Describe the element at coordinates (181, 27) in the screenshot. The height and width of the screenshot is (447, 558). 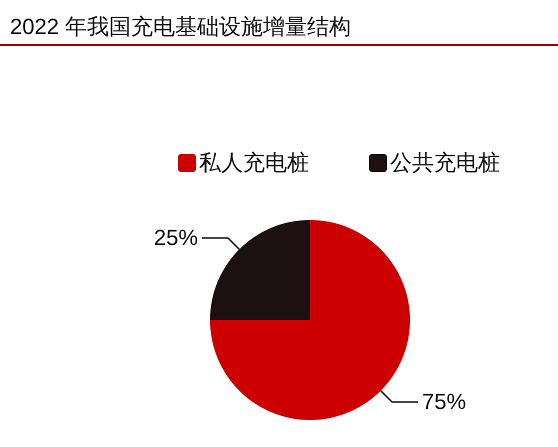
I see `chart-title: 2022 年我国充电基础设施增量结构` at that location.